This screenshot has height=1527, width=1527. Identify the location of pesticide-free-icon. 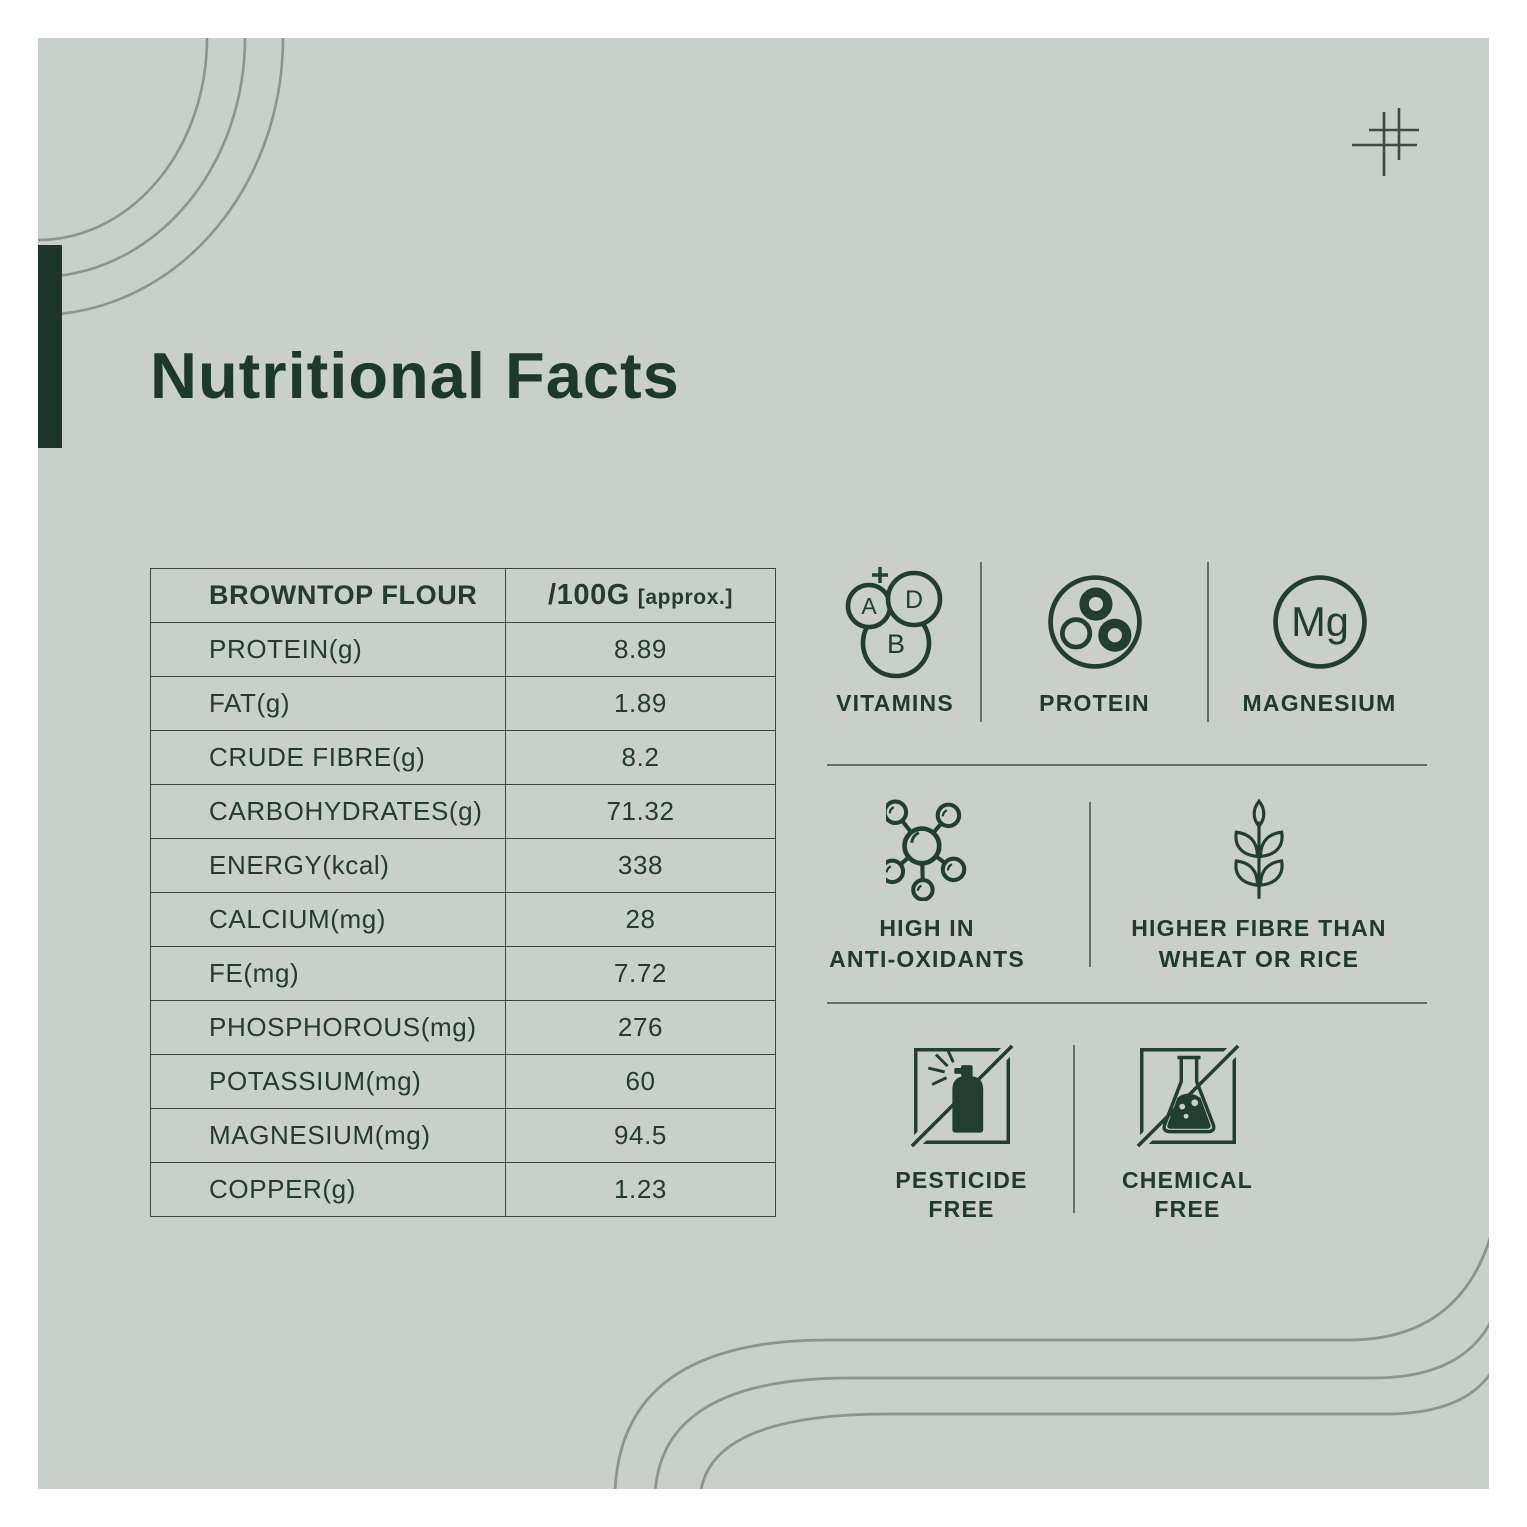
(961, 1096).